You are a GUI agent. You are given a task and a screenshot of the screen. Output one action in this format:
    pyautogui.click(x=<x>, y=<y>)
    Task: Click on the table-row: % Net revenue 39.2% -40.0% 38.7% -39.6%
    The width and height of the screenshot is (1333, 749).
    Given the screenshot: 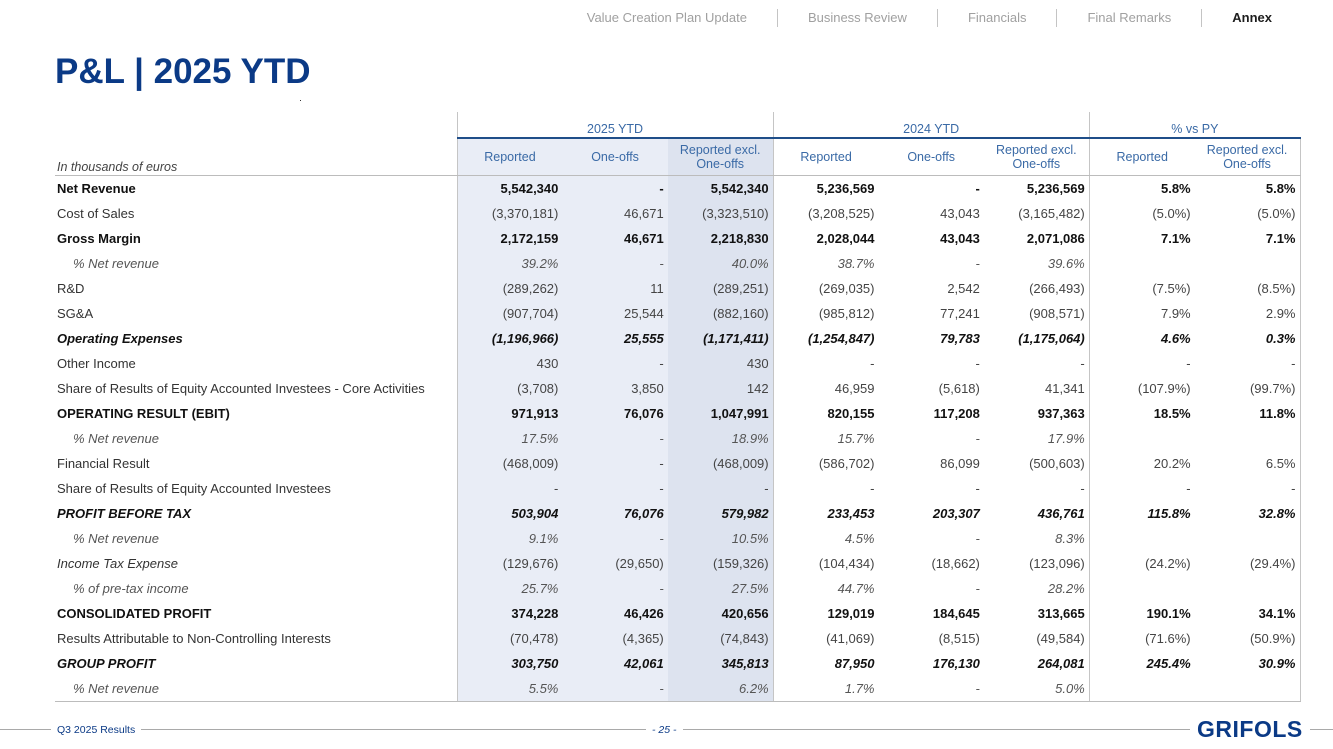 What is the action you would take?
    pyautogui.click(x=678, y=263)
    